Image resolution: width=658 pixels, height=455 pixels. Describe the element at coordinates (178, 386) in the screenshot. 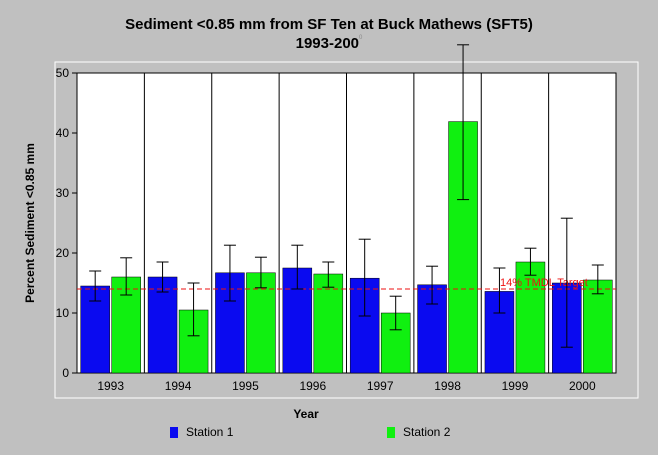

I see `x-tick-label: 1994` at that location.